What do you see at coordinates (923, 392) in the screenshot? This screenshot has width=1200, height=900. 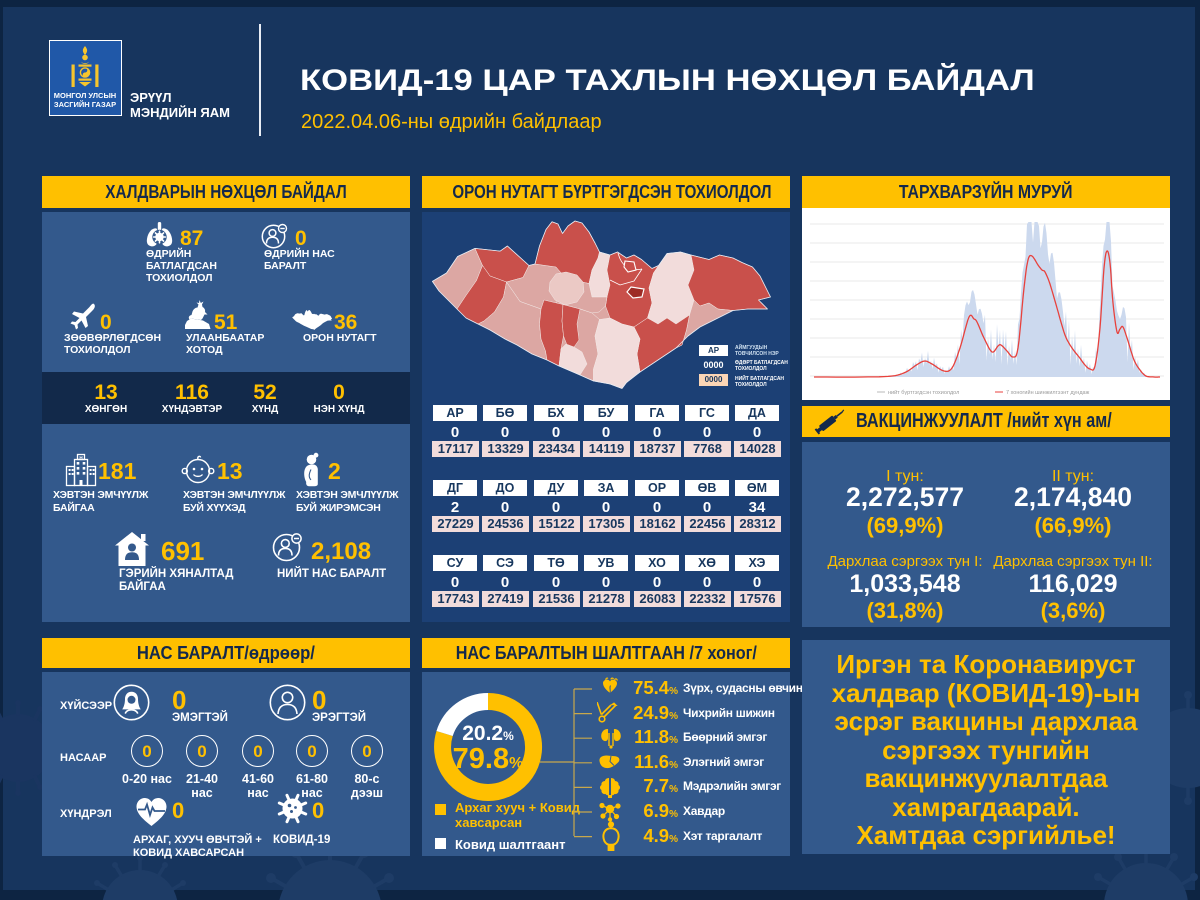 I see `svg-text: нийт бүртгэгдсэн тохиолдол` at bounding box center [923, 392].